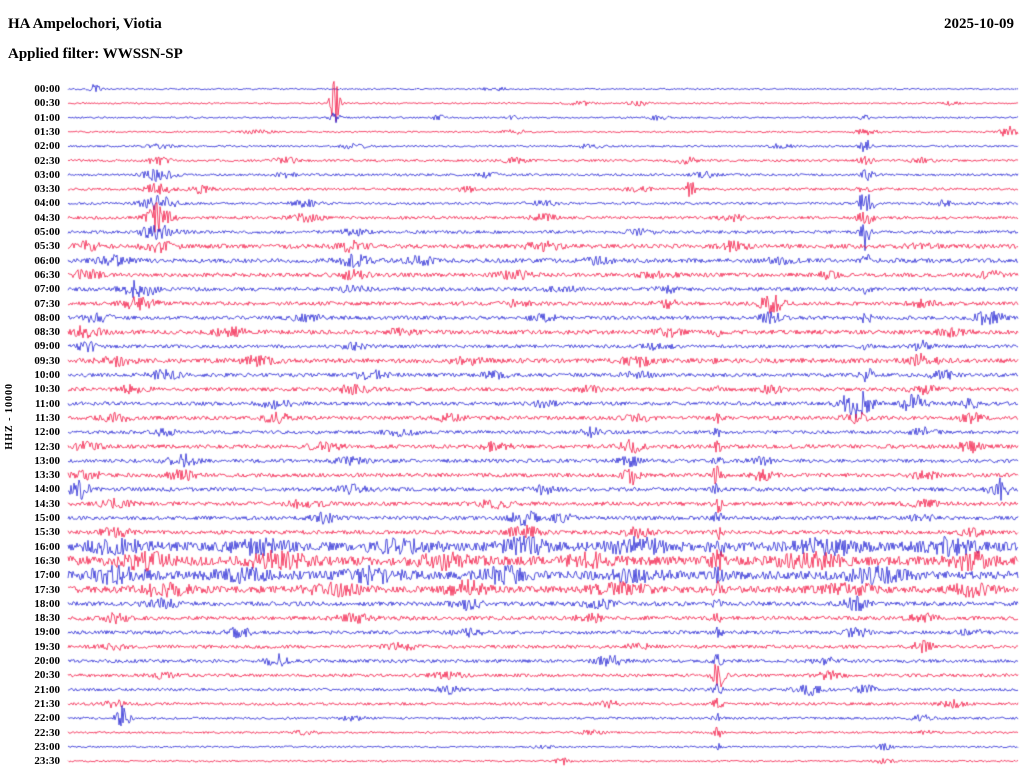 The width and height of the screenshot is (1024, 780). What do you see at coordinates (47, 761) in the screenshot?
I see `time-label: 23:30` at bounding box center [47, 761].